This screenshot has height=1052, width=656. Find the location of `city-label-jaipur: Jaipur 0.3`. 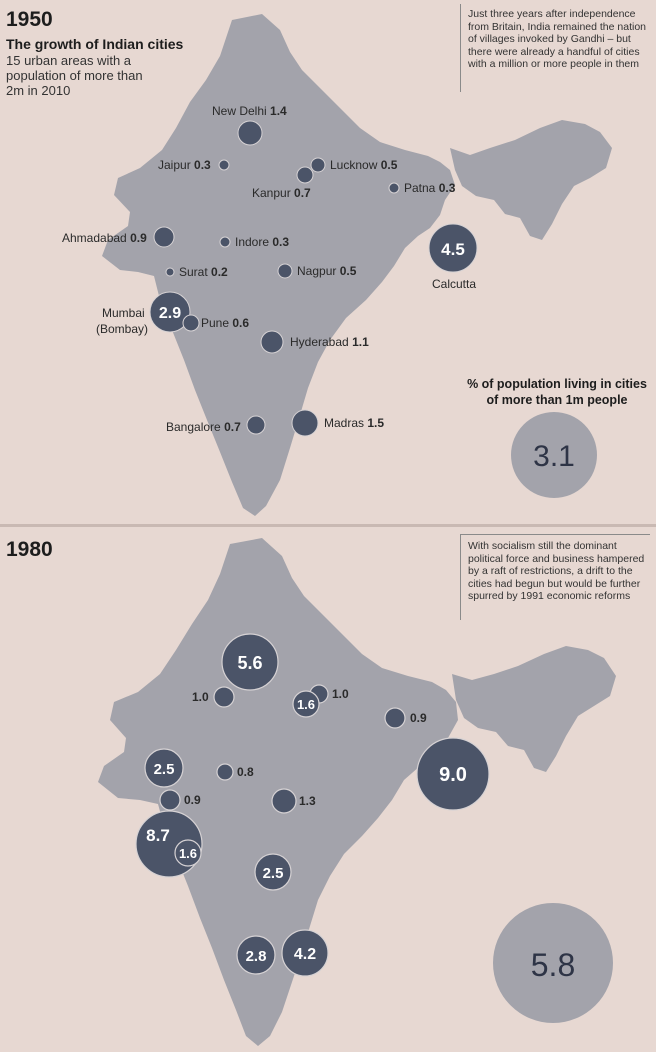

city-label-jaipur: Jaipur 0.3 is located at coordinates (184, 165).